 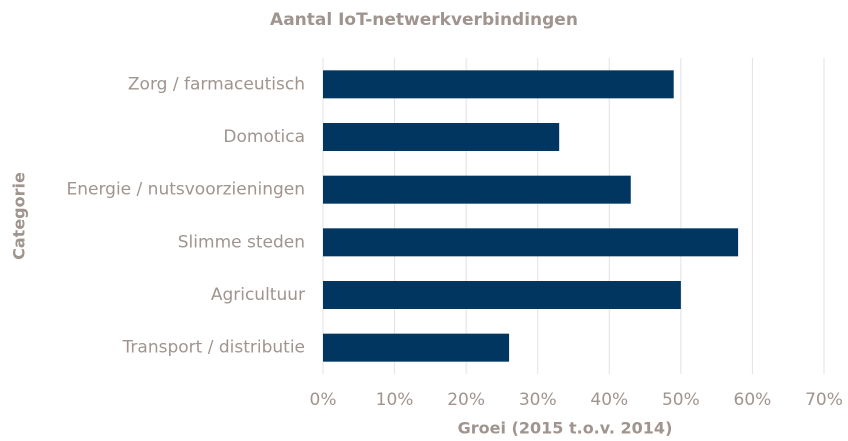 What do you see at coordinates (216, 84) in the screenshot?
I see `y-tick-label: Zorg / farmaceutisch` at bounding box center [216, 84].